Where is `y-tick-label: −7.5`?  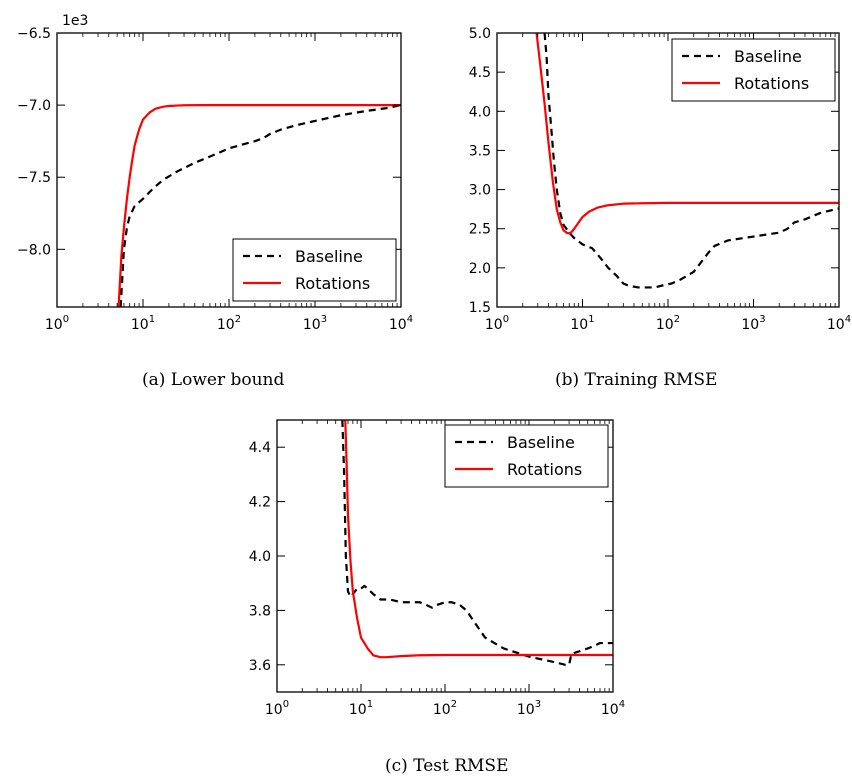
y-tick-label: −7.5 is located at coordinates (34, 178).